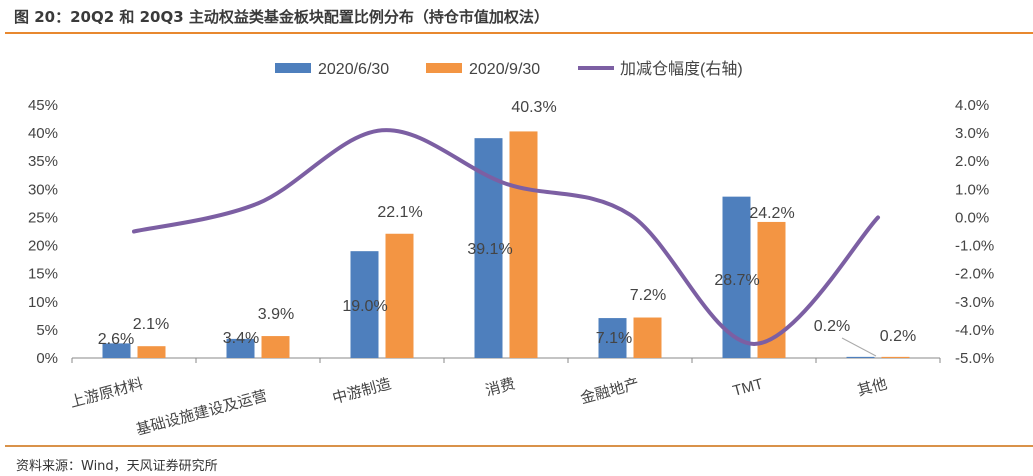 Image resolution: width=1033 pixels, height=476 pixels. Describe the element at coordinates (201, 412) in the screenshot. I see `category-label: 基础设施建设及运营` at that location.